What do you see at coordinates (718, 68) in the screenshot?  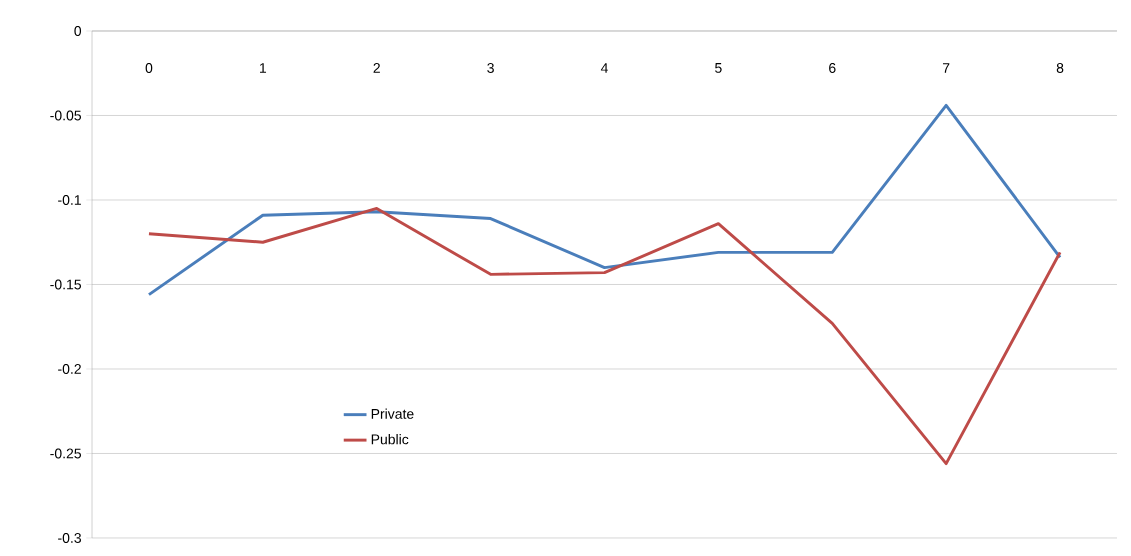 I see `x-tick-label: 5` at bounding box center [718, 68].